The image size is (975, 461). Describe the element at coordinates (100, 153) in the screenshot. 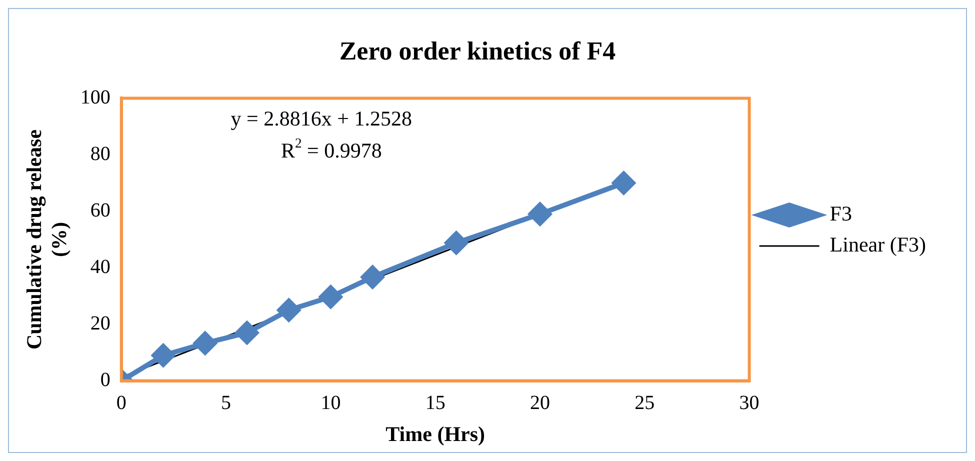

I see `y-tick-label: 80` at that location.